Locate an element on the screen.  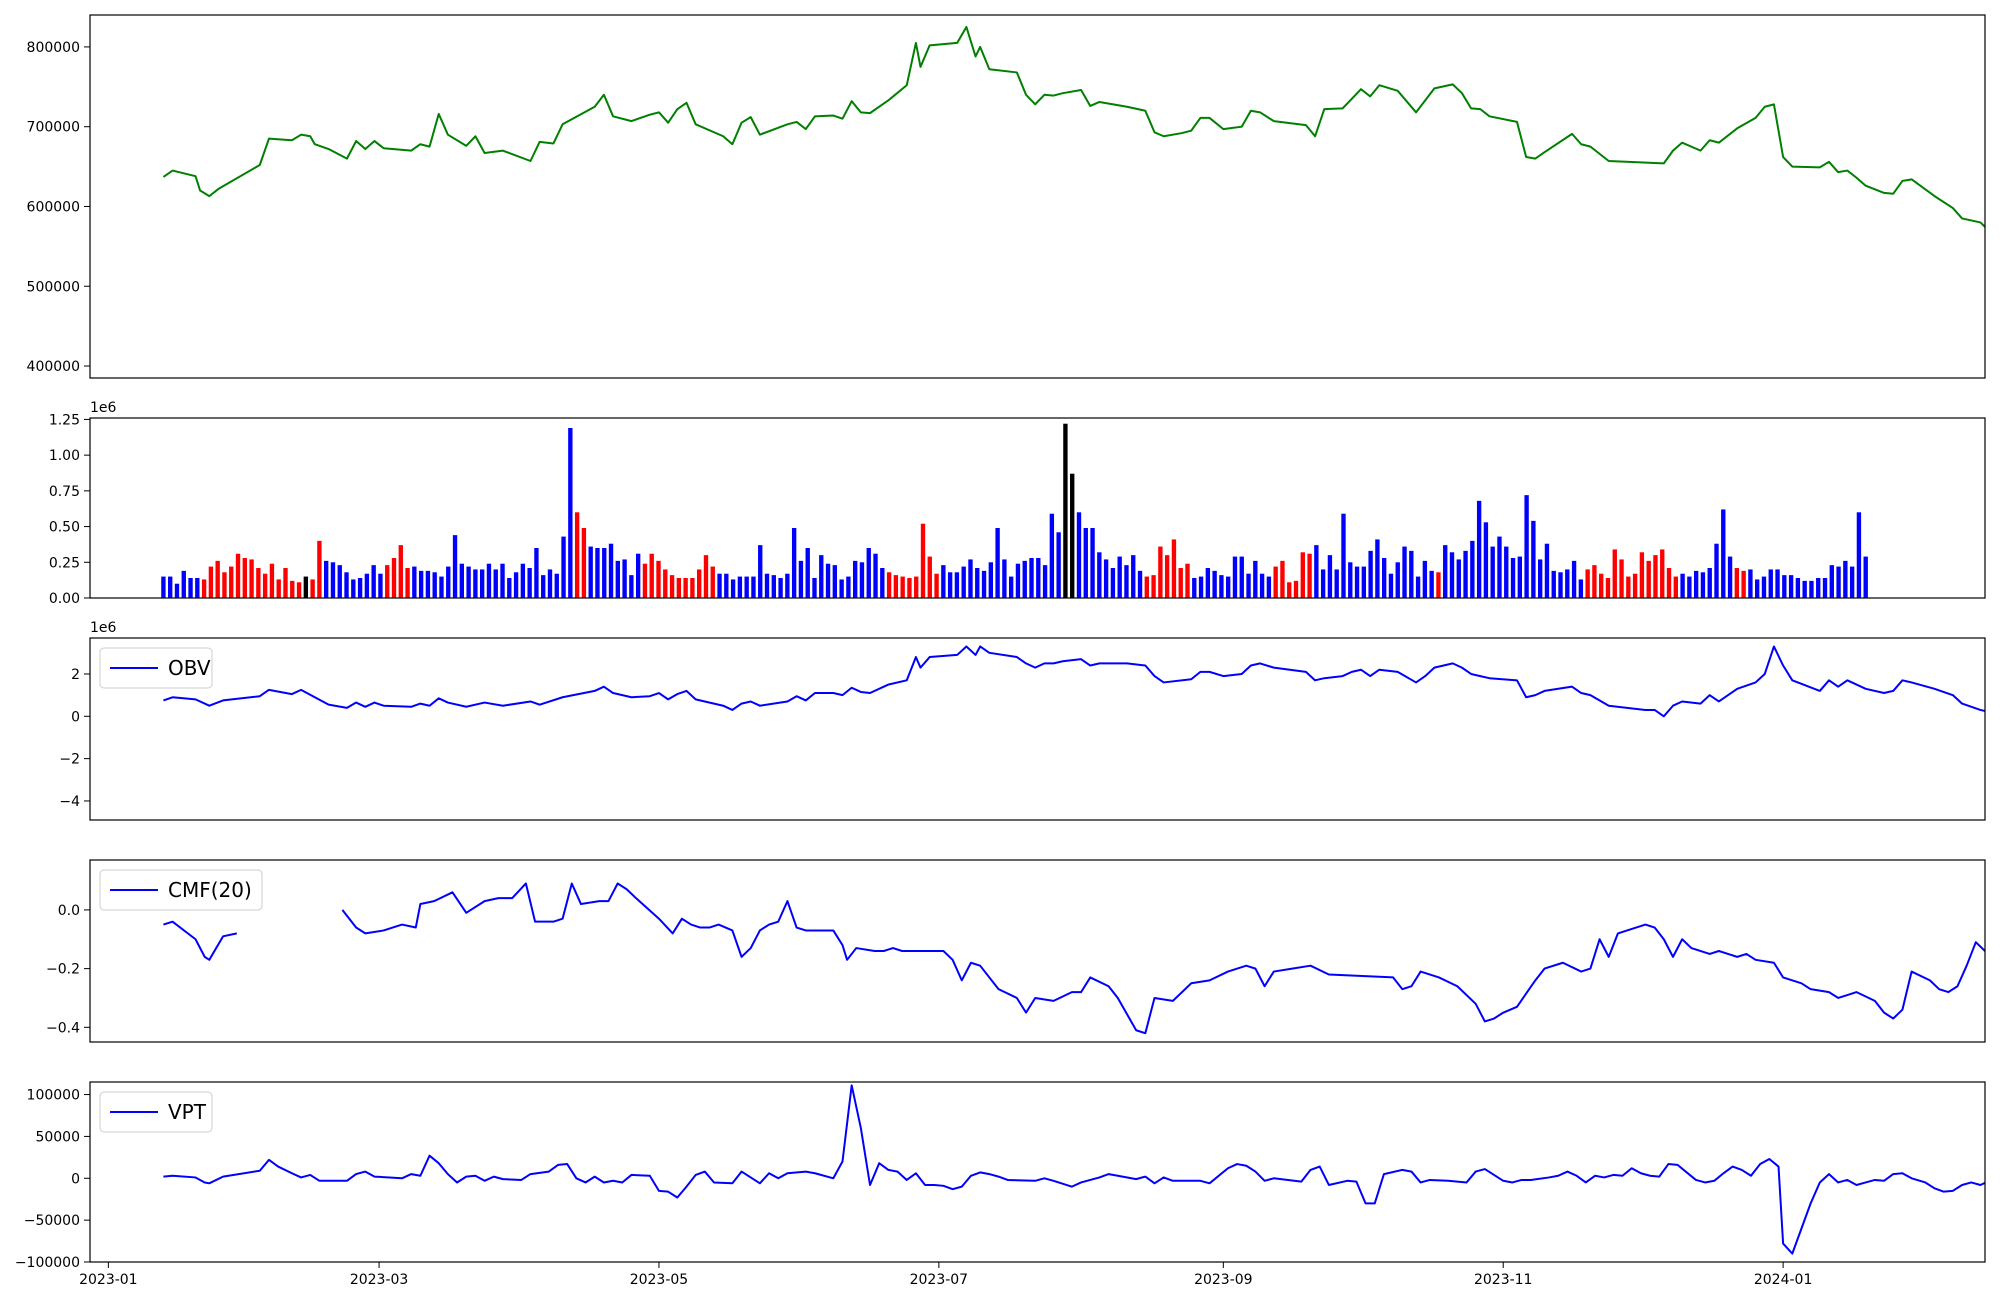
series-line-price is located at coordinates (1073, 127).